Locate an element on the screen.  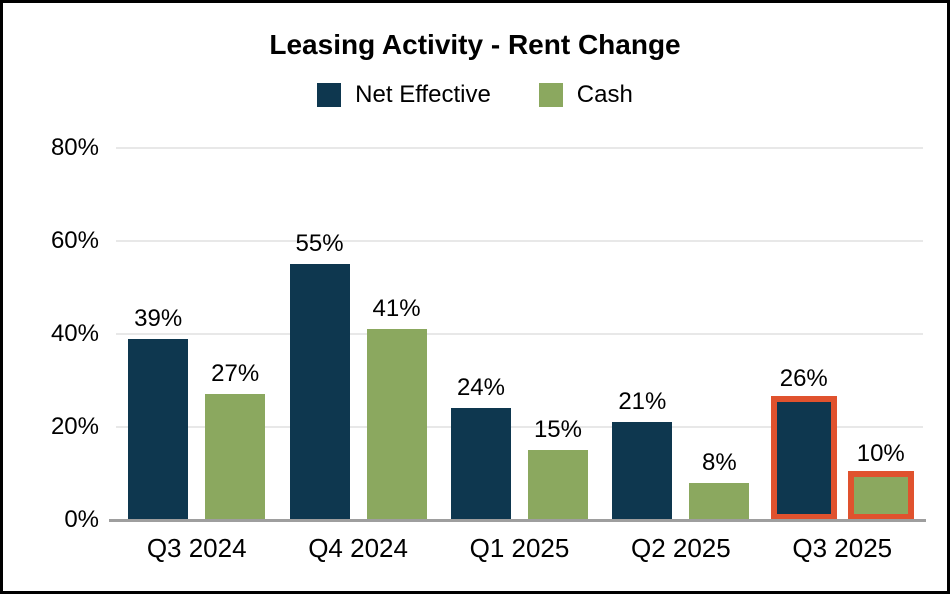
bar-group-q4-2024: 55% 41% is located at coordinates (357, 334).